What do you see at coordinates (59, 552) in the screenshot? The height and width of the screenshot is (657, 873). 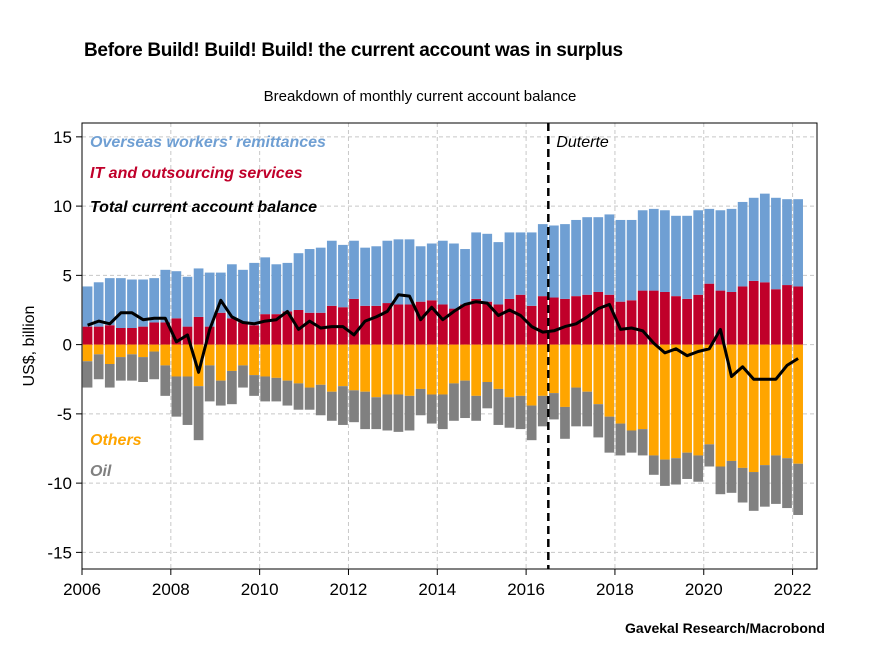 I see `y-tick-label: -15` at bounding box center [59, 552].